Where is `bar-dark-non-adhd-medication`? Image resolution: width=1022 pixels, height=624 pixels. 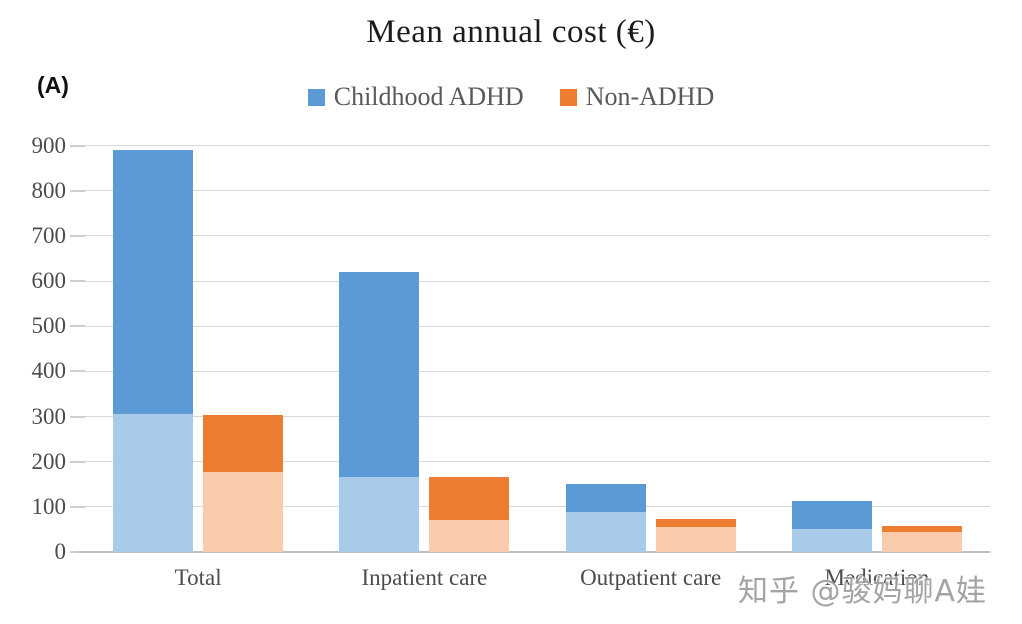 bar-dark-non-adhd-medication is located at coordinates (921, 529).